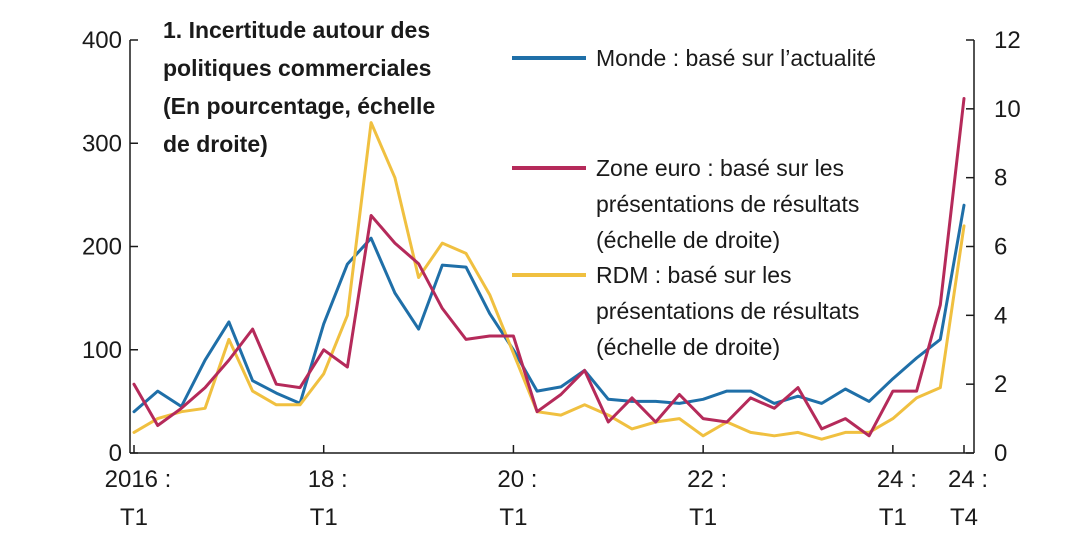 Image resolution: width=1087 pixels, height=539 pixels. What do you see at coordinates (517, 479) in the screenshot?
I see `x-tick-label: 20 :` at bounding box center [517, 479].